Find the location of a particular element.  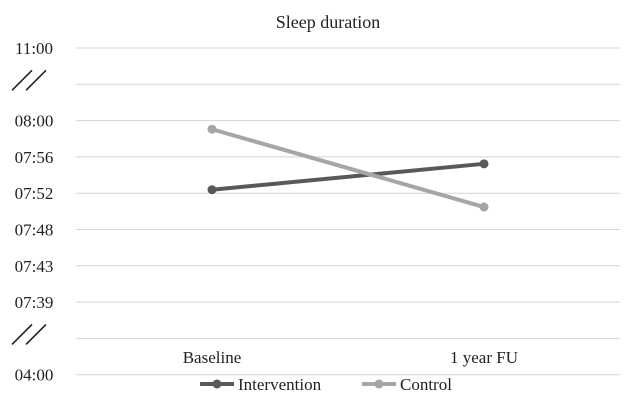

x-tick-label: 1 year FU is located at coordinates (484, 357).